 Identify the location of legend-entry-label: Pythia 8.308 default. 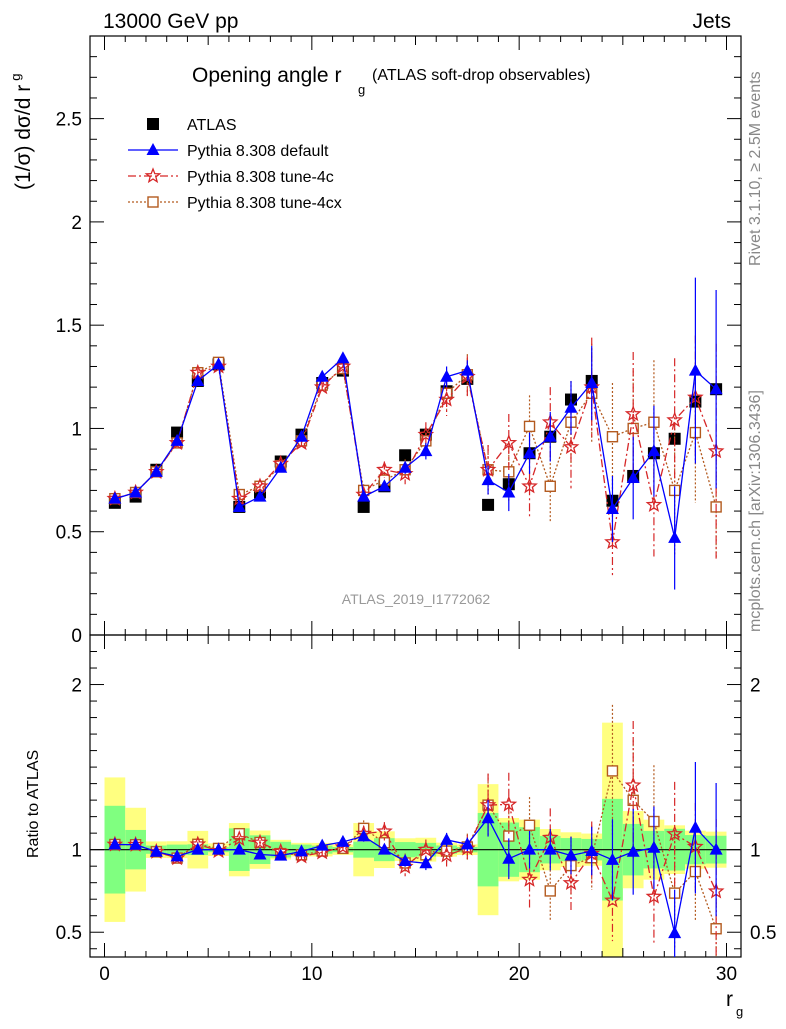
(258, 151).